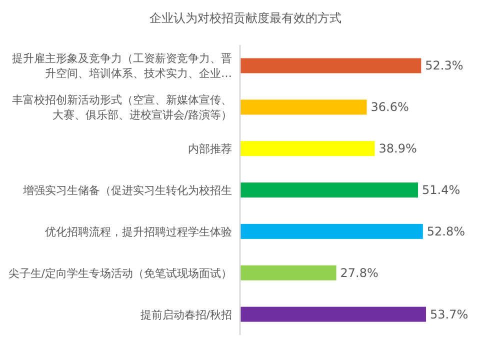 The image size is (491, 345). What do you see at coordinates (449, 314) in the screenshot?
I see `data-label: 53.7%` at bounding box center [449, 314].